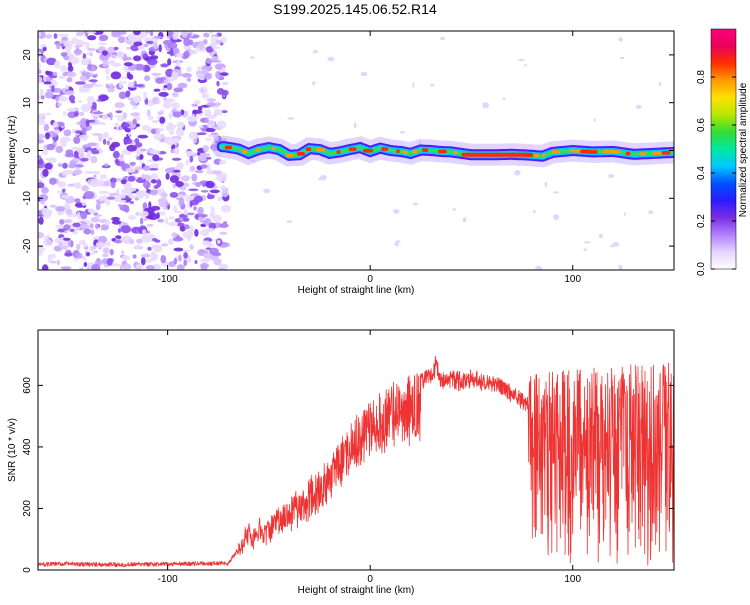  I want to click on spectrogram-y-tick-label: 10, so click(27, 103).